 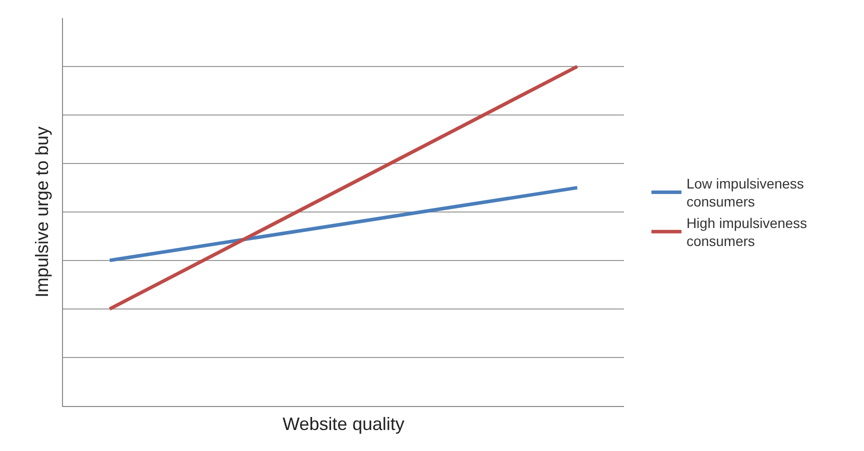 I want to click on x-axis-title: Website quality, so click(x=343, y=424).